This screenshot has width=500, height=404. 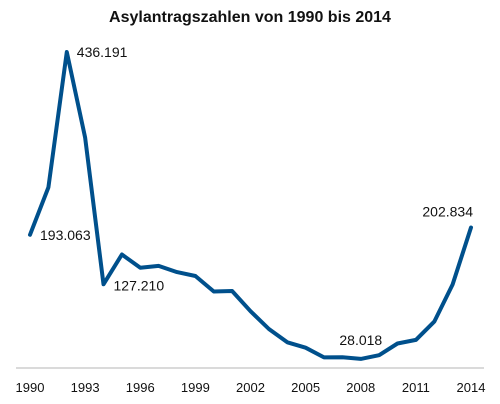 I want to click on x-tick-label: 2011, so click(x=416, y=387).